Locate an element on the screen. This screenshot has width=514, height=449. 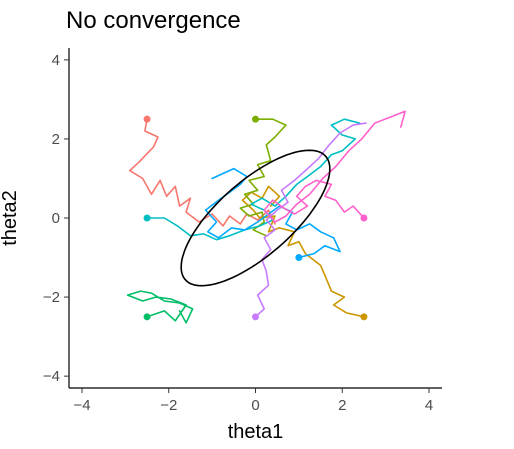
y-tick-label: 4 is located at coordinates (56, 60).